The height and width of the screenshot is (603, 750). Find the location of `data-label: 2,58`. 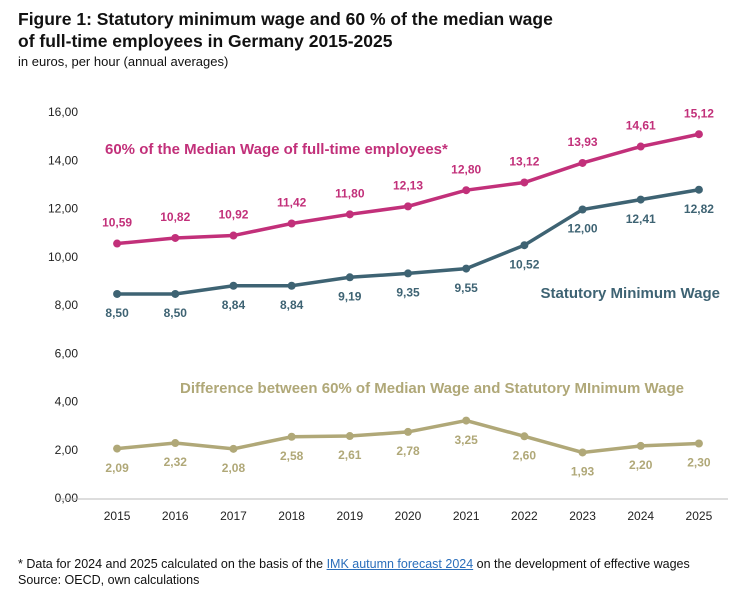

data-label: 2,58 is located at coordinates (292, 456).